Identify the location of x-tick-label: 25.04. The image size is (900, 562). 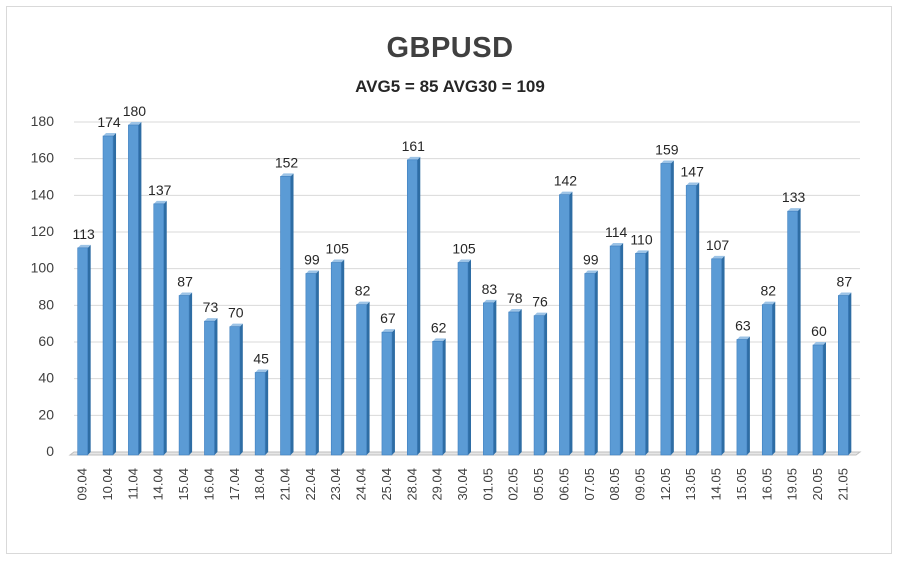
(386, 484).